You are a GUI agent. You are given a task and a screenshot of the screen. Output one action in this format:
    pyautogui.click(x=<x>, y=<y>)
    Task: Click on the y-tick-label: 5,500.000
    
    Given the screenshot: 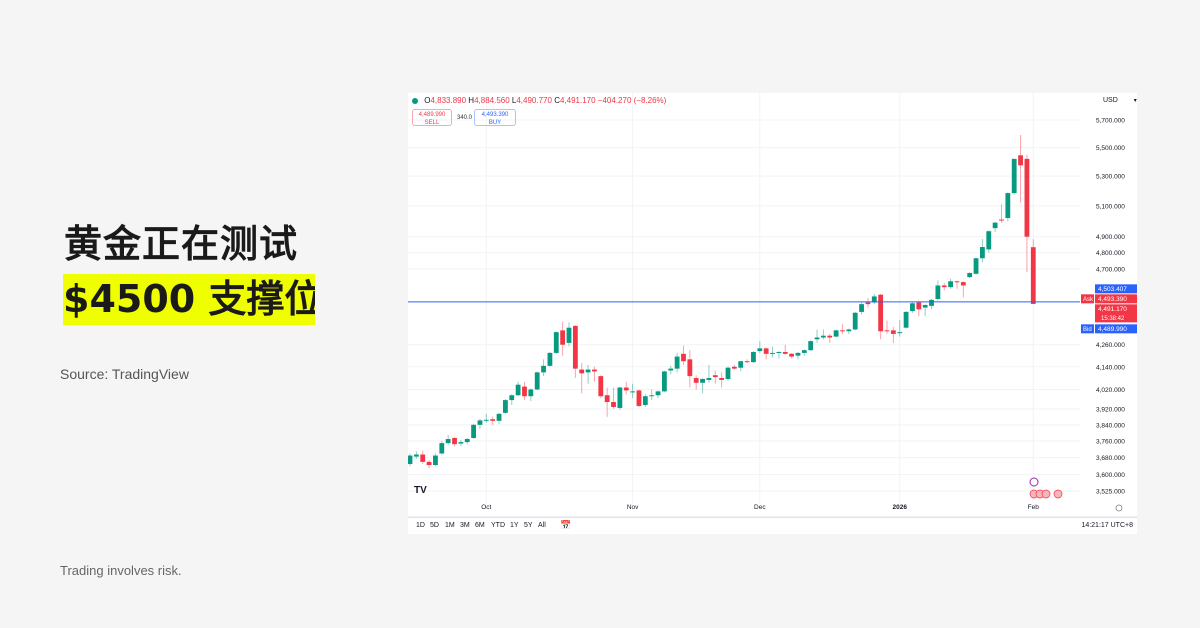 What is the action you would take?
    pyautogui.click(x=1110, y=148)
    